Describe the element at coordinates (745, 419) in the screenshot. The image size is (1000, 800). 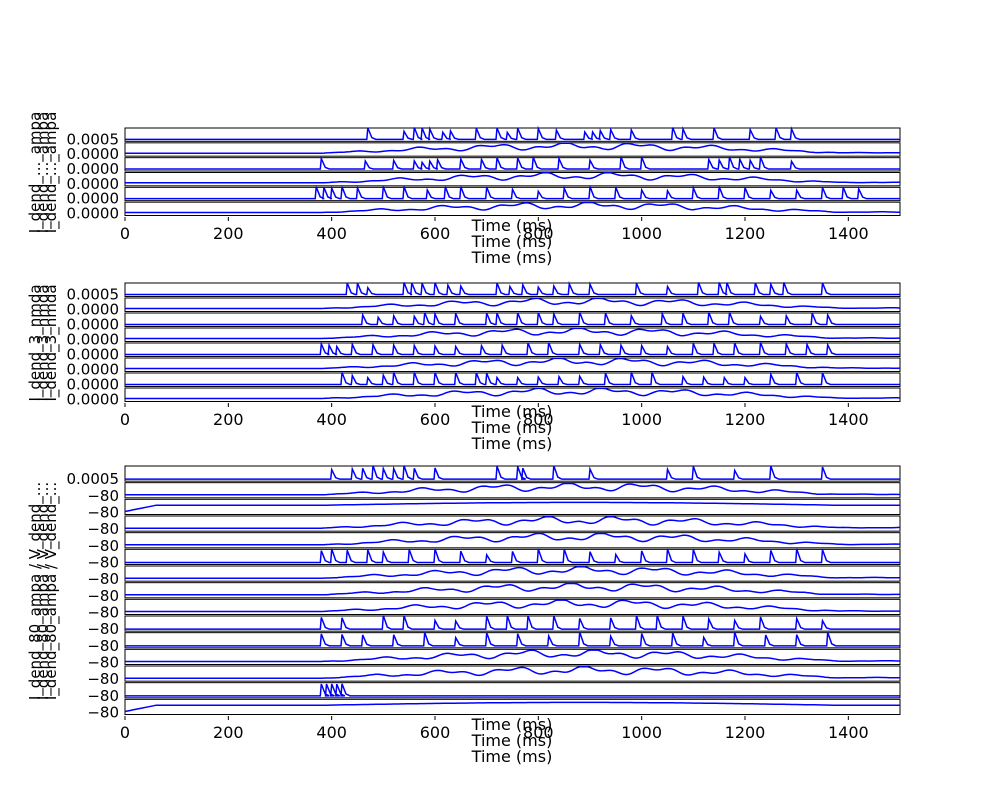
I see `xtick-label: 1200` at that location.